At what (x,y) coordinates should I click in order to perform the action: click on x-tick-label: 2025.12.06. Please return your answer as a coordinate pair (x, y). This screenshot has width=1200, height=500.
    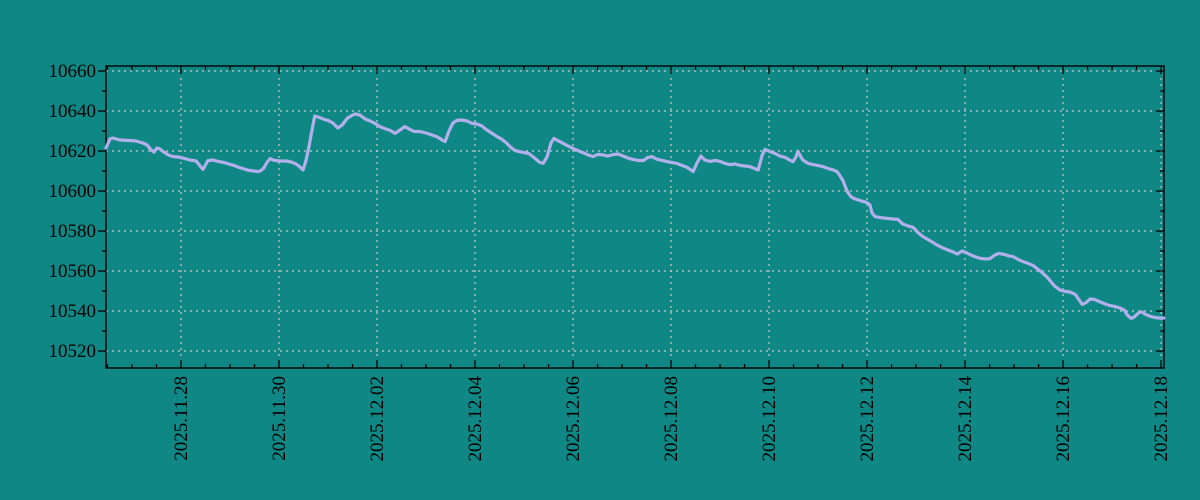
    Looking at the image, I should click on (573, 419).